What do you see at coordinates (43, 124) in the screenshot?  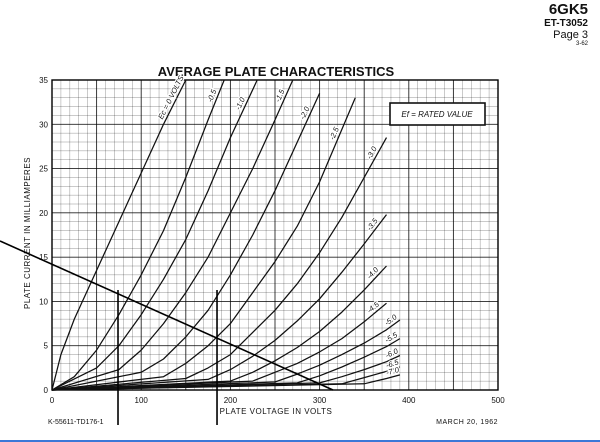 I see `y-tick-label: 30` at bounding box center [43, 124].